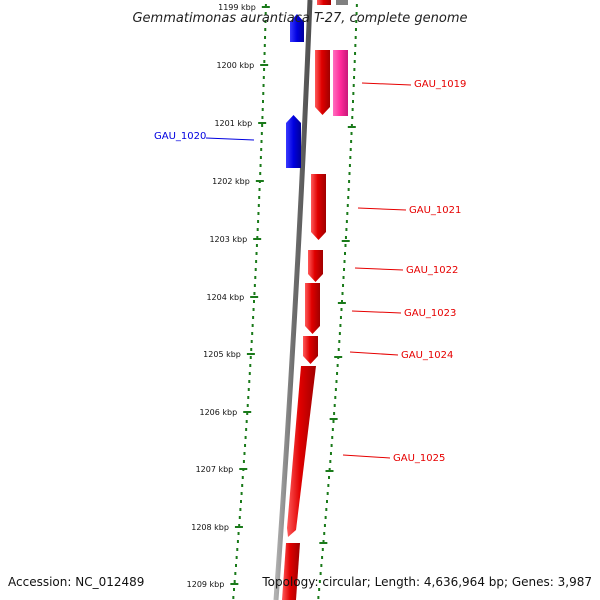  I want to click on ruler-tick-label: 1199 kbp, so click(237, 7).